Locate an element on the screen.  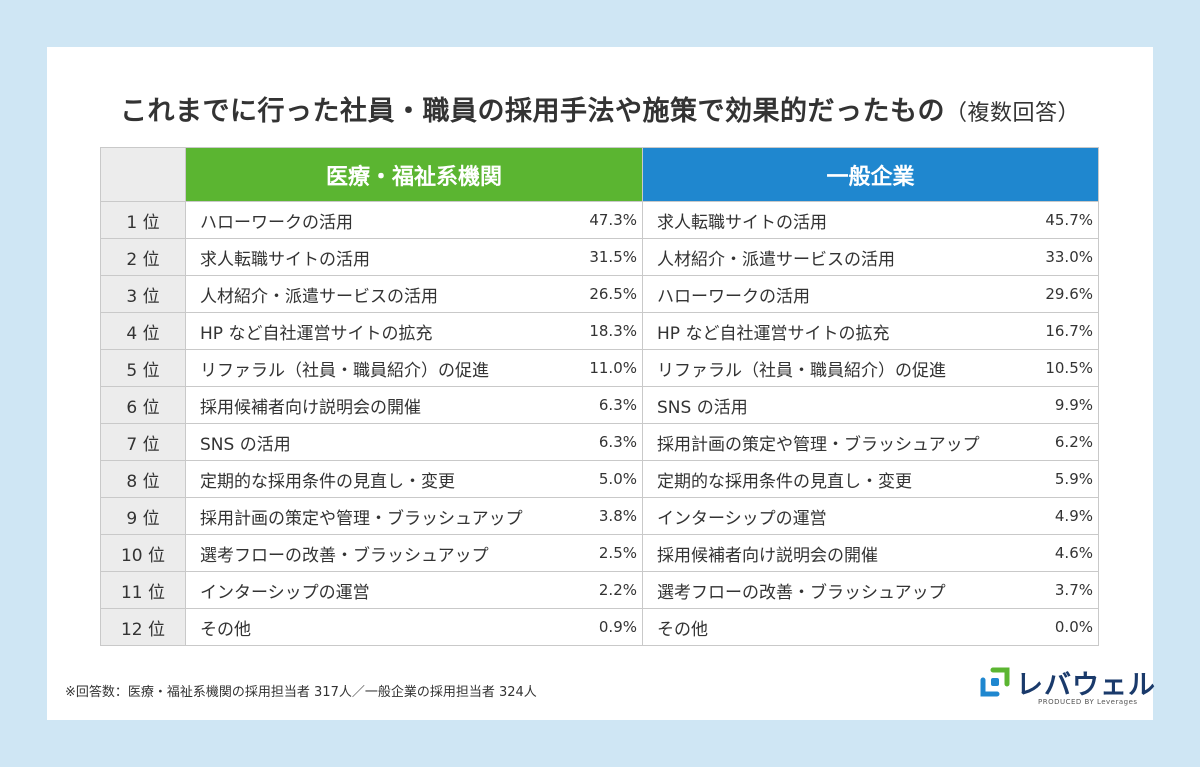
rank-cell: 4 位 is located at coordinates (143, 331).